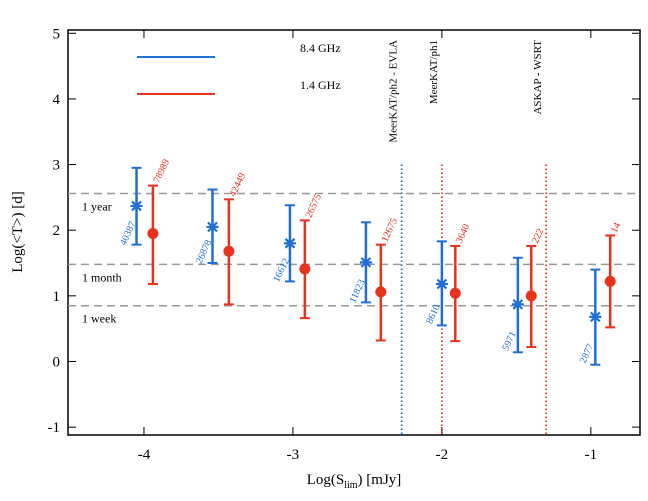 This screenshot has height=501, width=648. What do you see at coordinates (326, 480) in the screenshot?
I see `x-label-part: Log(S` at bounding box center [326, 480].